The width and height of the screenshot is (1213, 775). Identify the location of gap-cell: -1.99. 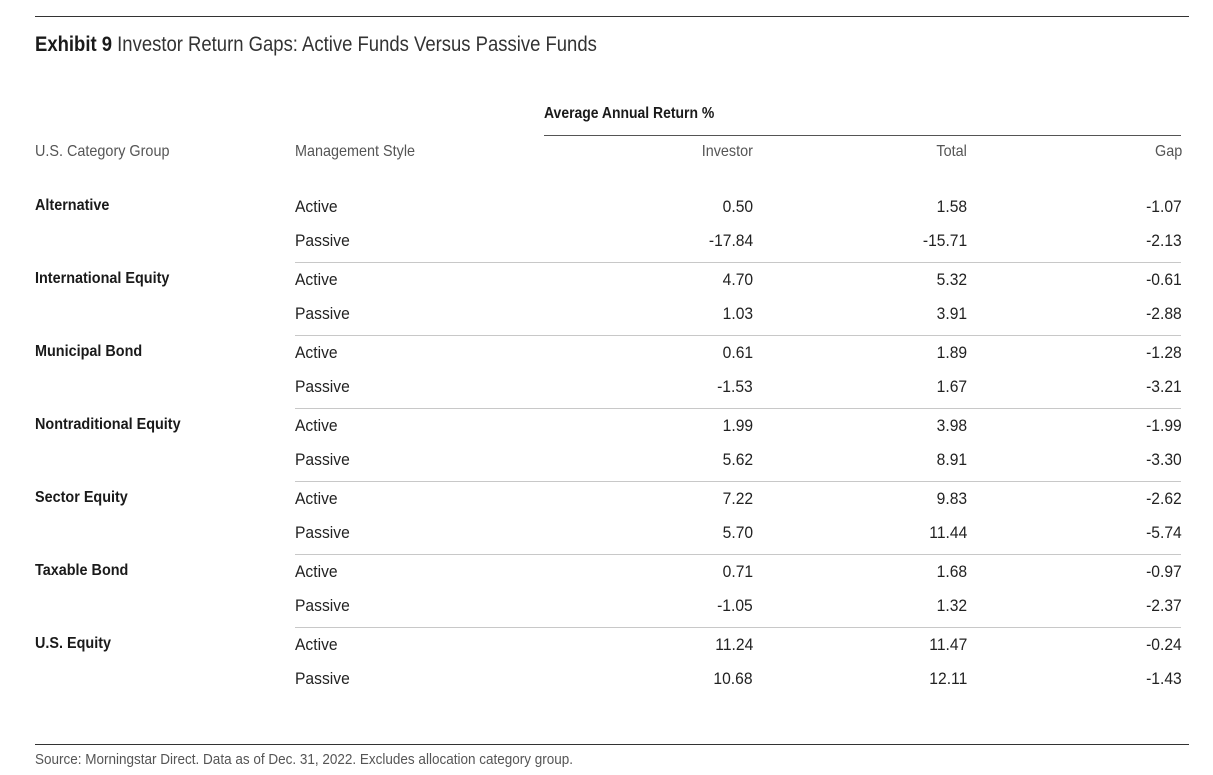
(1164, 425).